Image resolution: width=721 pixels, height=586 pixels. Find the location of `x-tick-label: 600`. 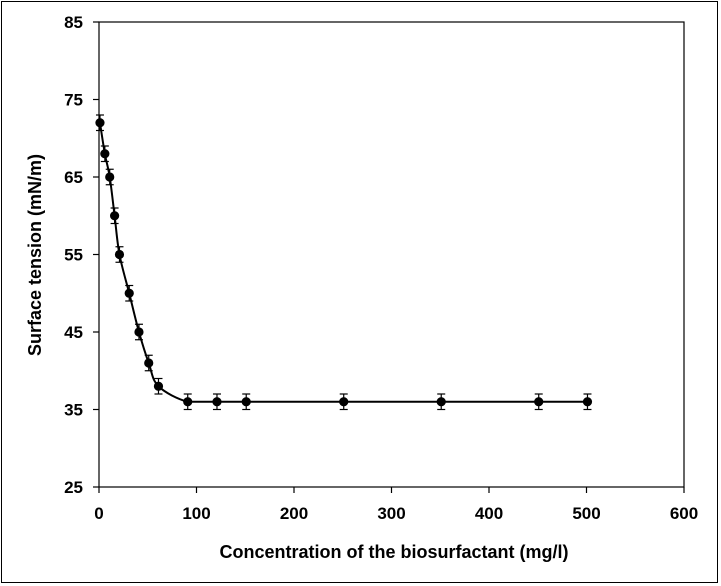

x-tick-label: 600 is located at coordinates (684, 513).